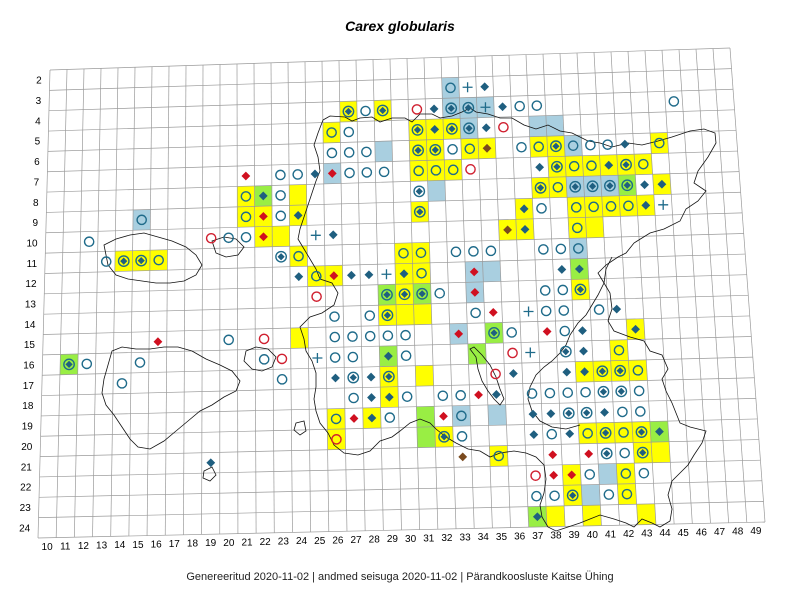 The image size is (800, 600). I want to click on occurrence-circle-red, so click(316, 296).